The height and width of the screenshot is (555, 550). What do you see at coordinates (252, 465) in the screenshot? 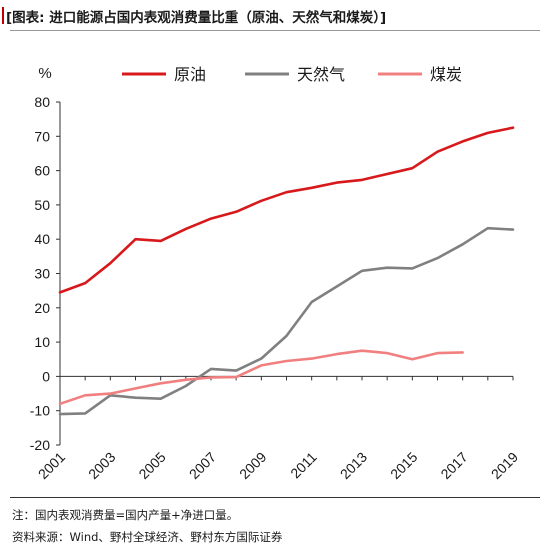
I see `x-tick-label: 2009` at bounding box center [252, 465].